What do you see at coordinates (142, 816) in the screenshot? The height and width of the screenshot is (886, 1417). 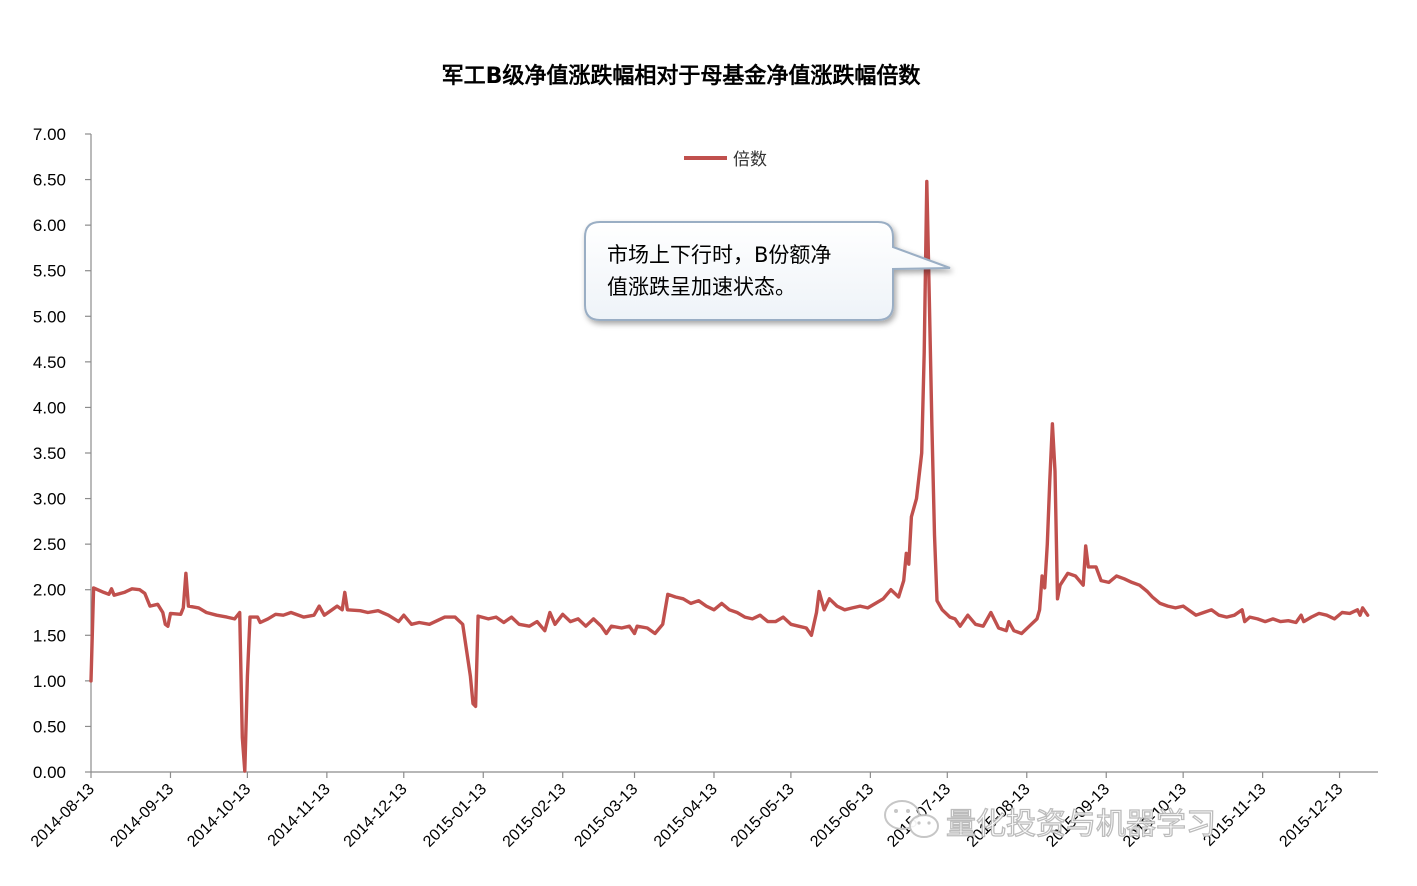 I see `x-tick-label: 2014-09-13` at bounding box center [142, 816].